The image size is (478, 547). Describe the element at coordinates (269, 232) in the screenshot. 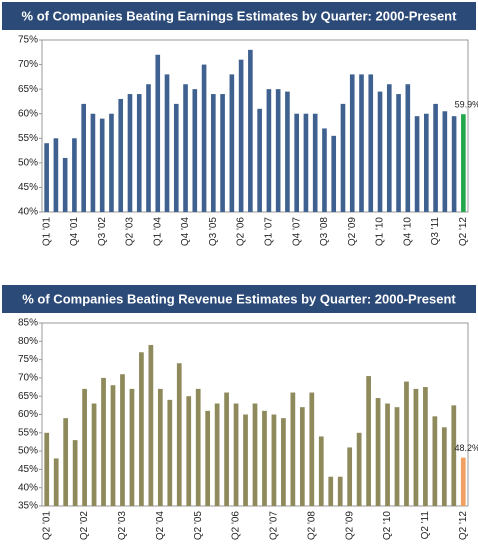

I see `x-tick-label: Q1 '07` at that location.